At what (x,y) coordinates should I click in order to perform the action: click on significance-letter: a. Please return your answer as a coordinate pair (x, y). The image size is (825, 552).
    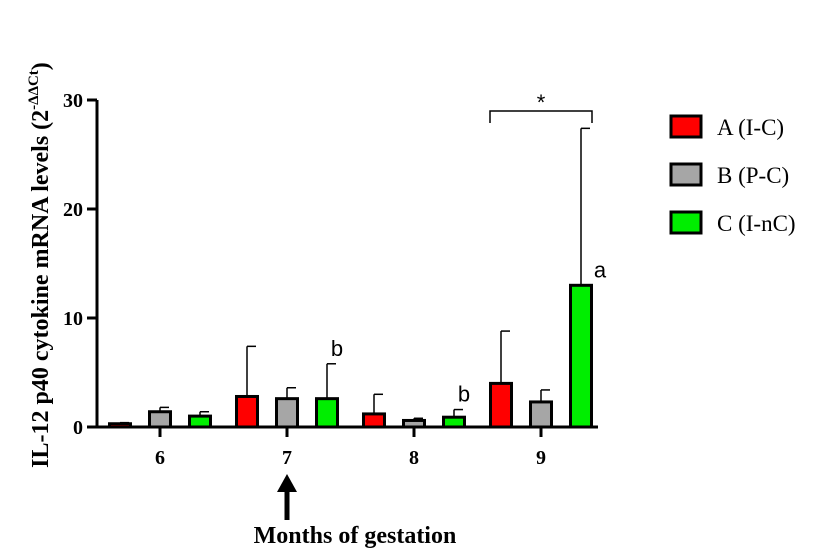
    Looking at the image, I should click on (600, 269).